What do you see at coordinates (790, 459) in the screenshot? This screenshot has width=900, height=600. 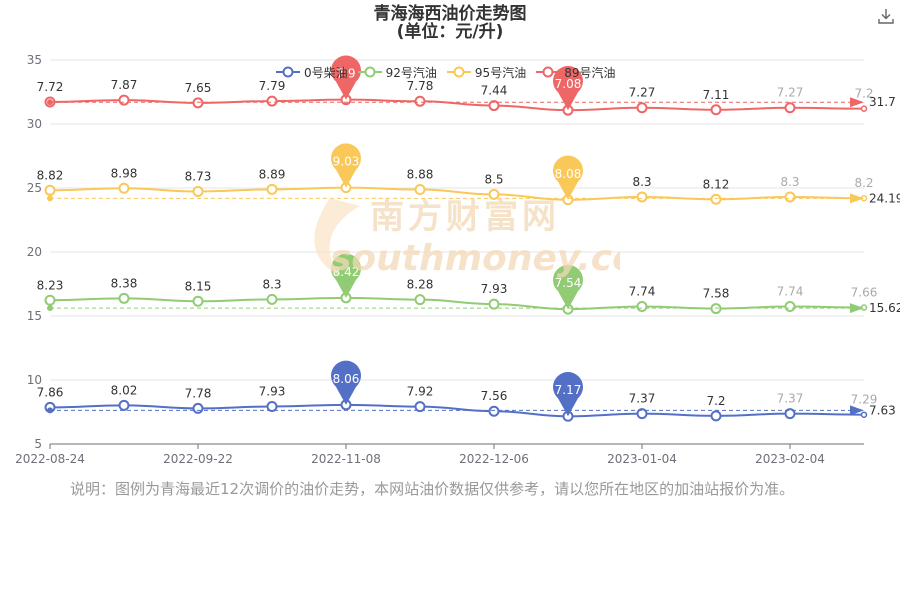 I see `x-tick-label: 2023-02-04` at bounding box center [790, 459].